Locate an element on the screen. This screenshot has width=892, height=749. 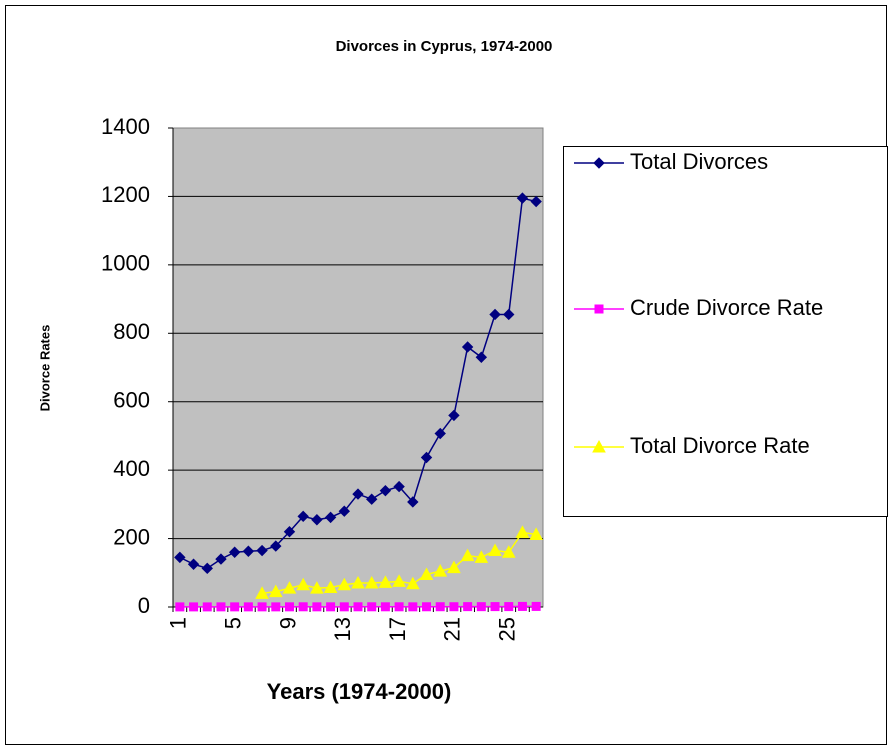
x-tick-label: 13 is located at coordinates (342, 629).